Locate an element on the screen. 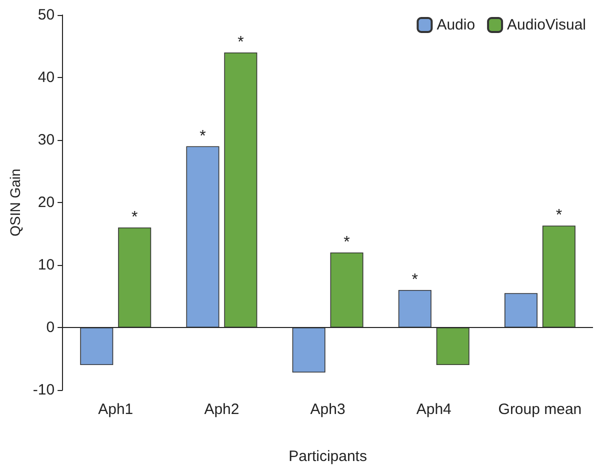 Image resolution: width=601 pixels, height=469 pixels. x-axis-title: Participants is located at coordinates (327, 456).